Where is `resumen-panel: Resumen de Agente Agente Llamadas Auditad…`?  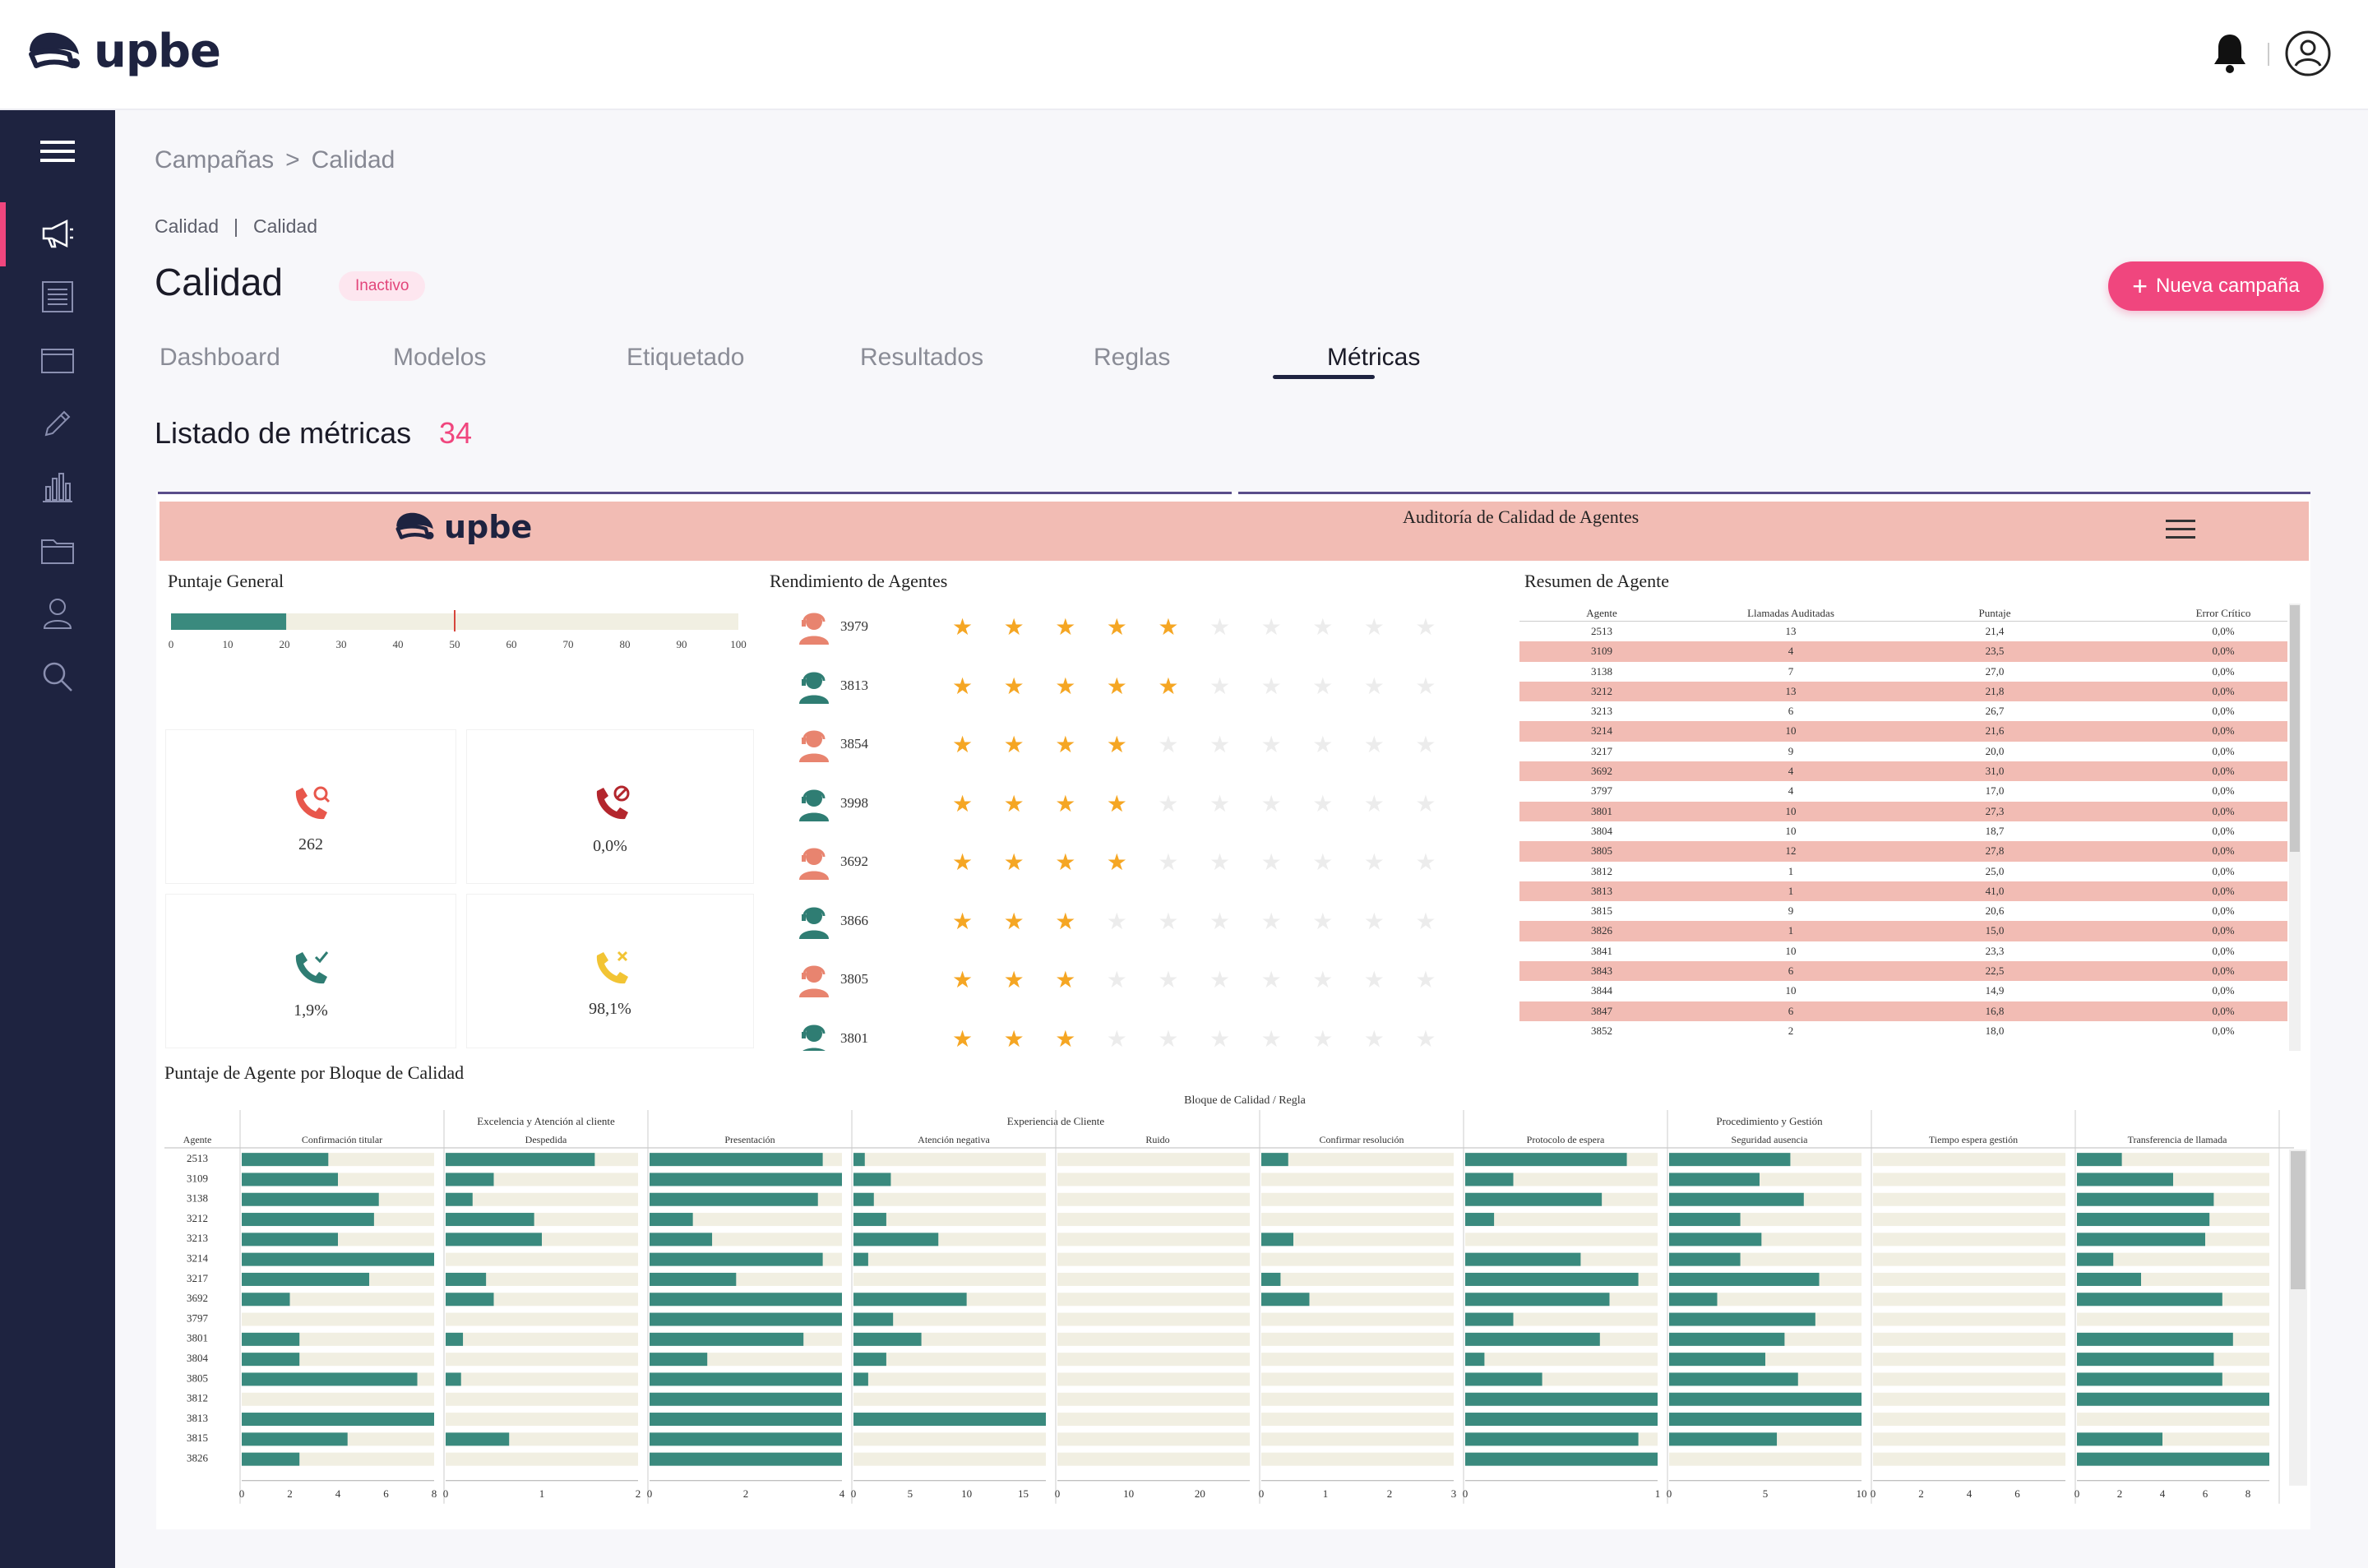
resumen-panel: Resumen de Agente Agente Llamadas Auditad… is located at coordinates (1910, 809).